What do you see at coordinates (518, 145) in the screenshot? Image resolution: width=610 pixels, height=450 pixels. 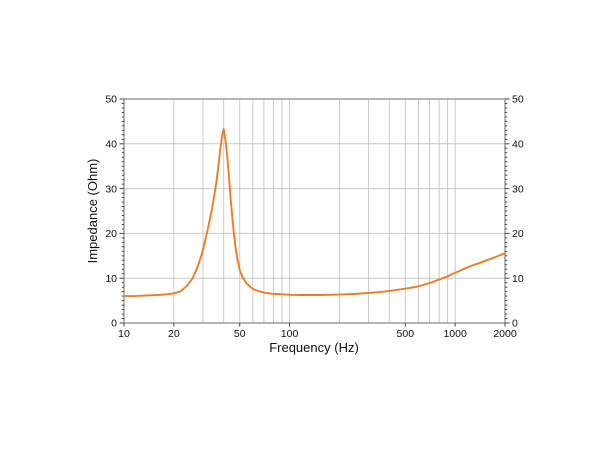 I see `y-tick-label-right: 40` at bounding box center [518, 145].